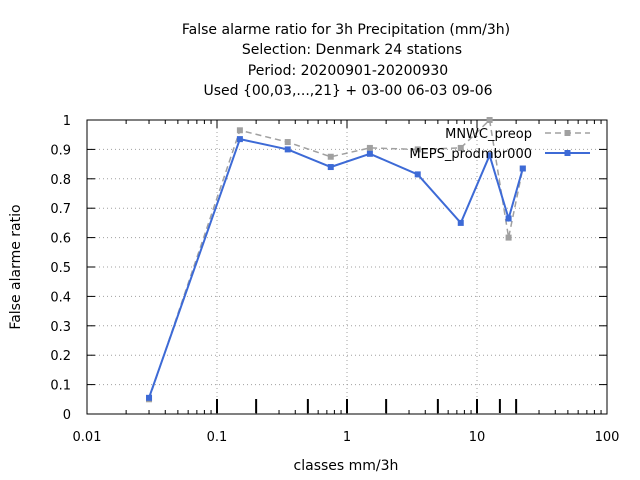  Describe the element at coordinates (607, 437) in the screenshot. I see `x-tick-label-4: 100` at that location.